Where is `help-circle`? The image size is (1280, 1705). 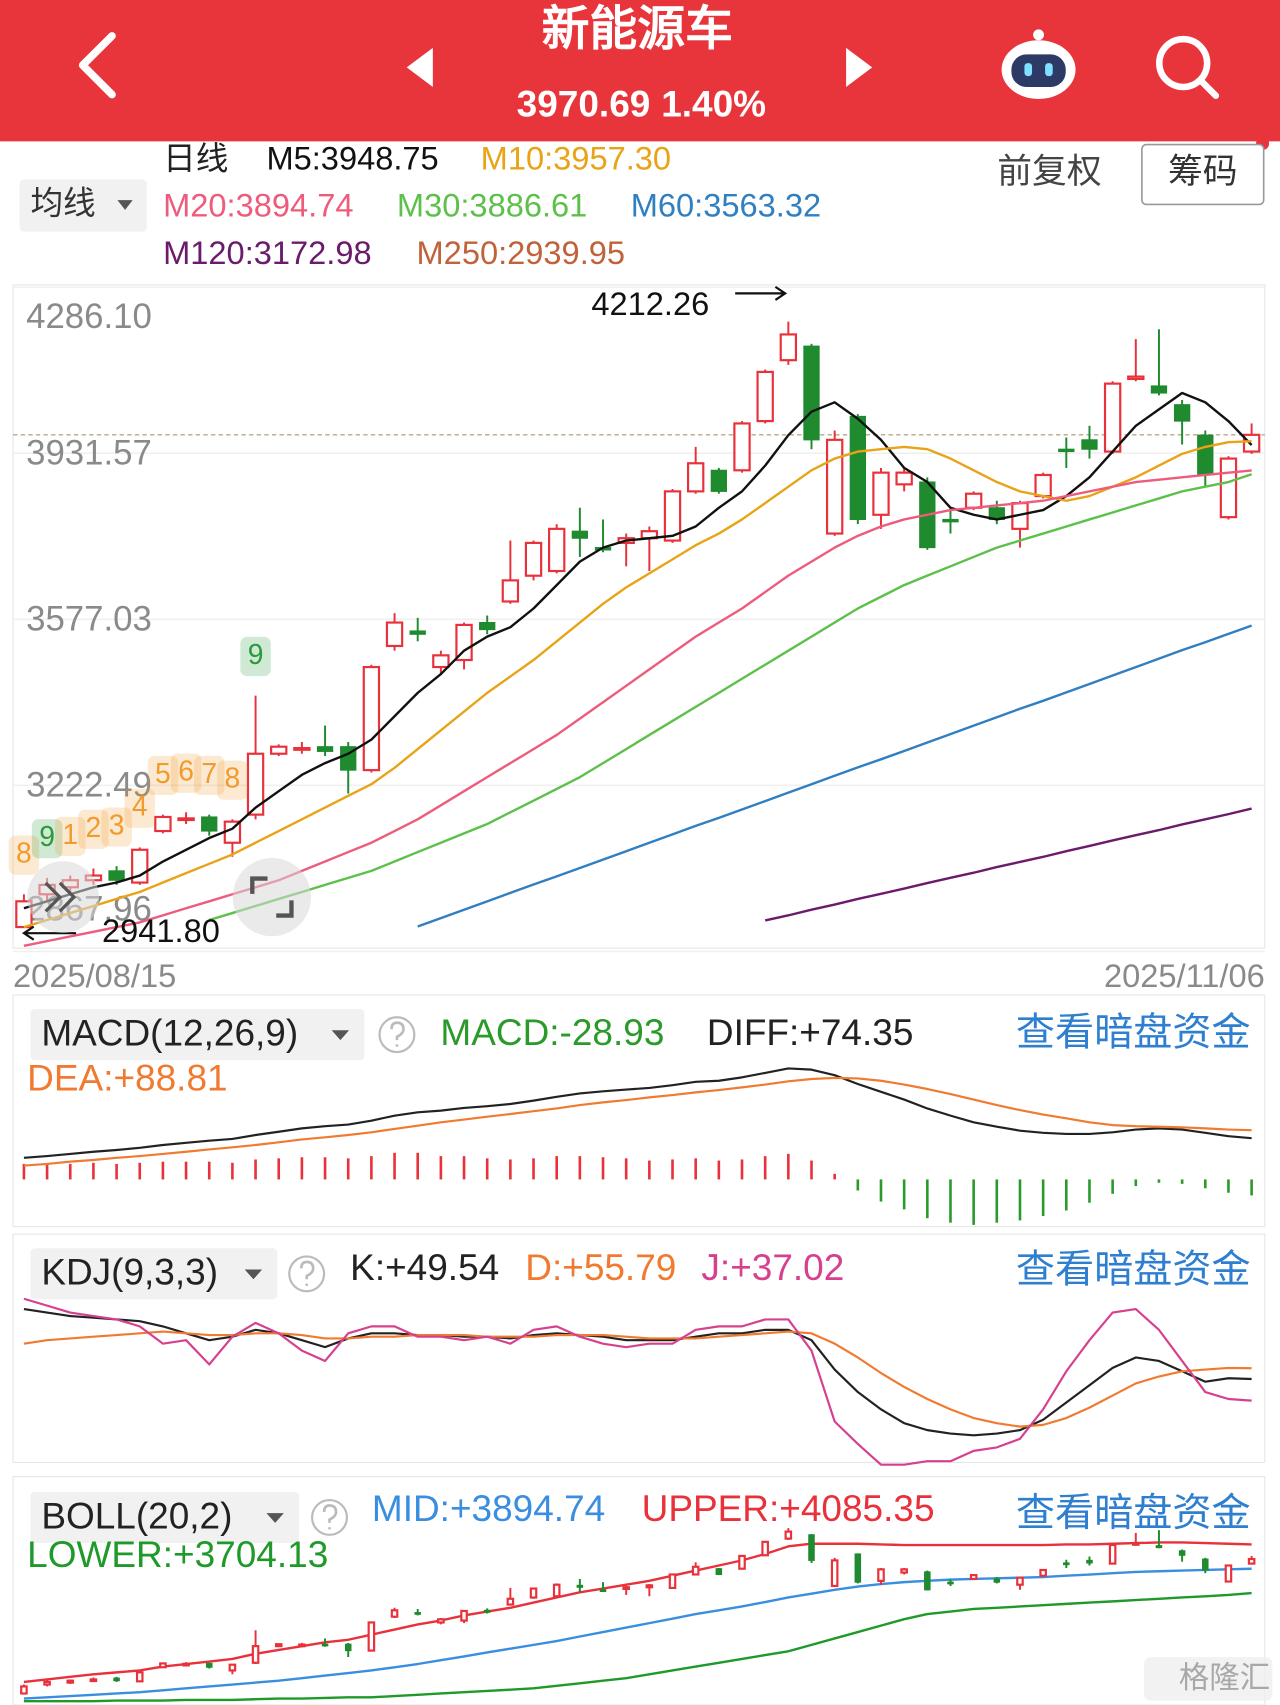
help-circle is located at coordinates (330, 1517).